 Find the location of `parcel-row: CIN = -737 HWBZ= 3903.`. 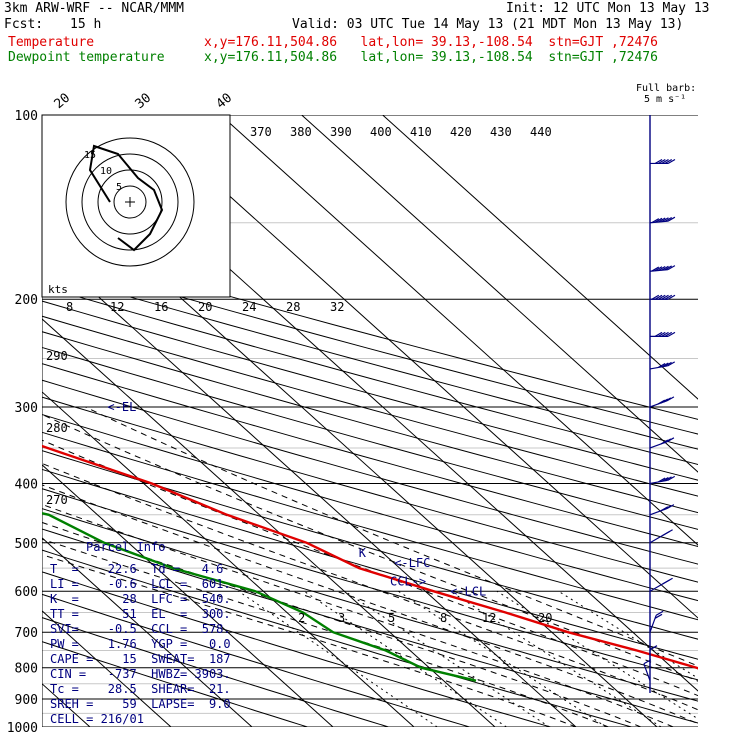

parcel-row: CIN = -737 HWBZ= 3903. is located at coordinates (140, 674).